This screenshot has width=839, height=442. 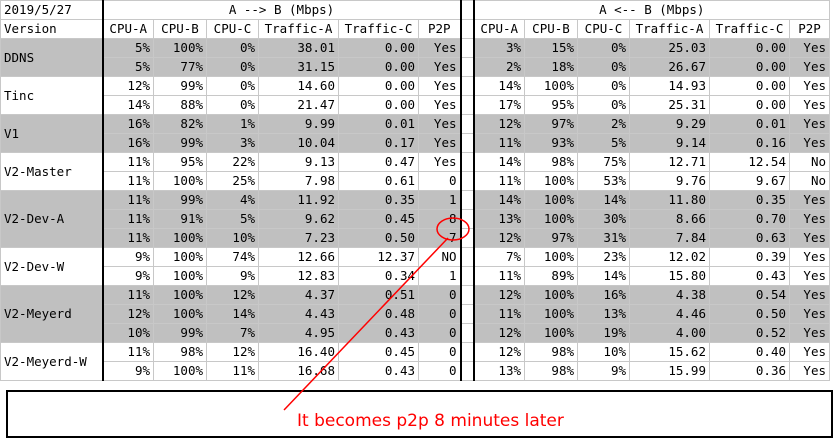 I want to click on data-cell: 11.80, so click(x=669, y=200).